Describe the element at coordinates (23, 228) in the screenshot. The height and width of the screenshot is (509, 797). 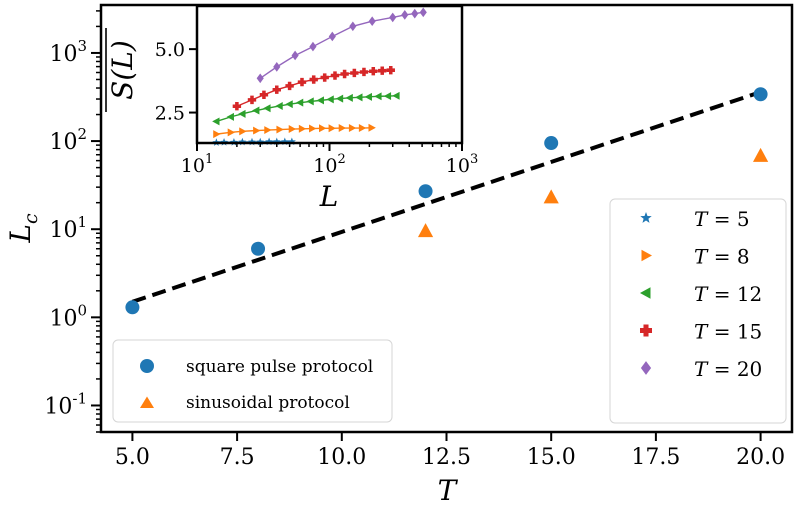
I see `svg-text: Lc` at that location.